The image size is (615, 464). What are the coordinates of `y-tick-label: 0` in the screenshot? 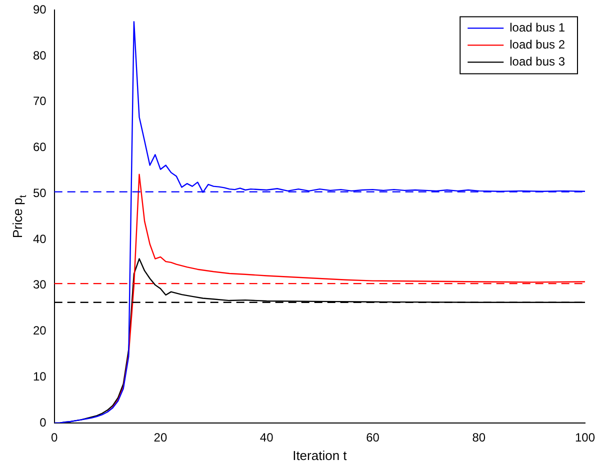 It's located at (43, 422).